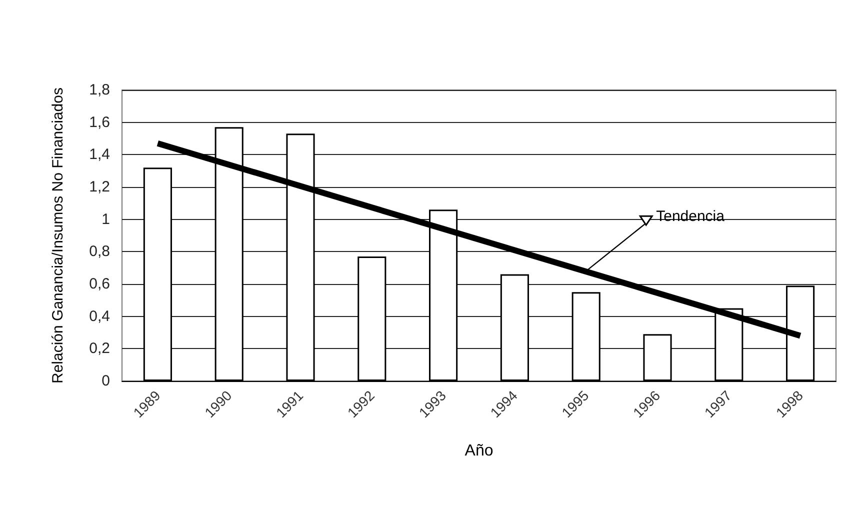 This screenshot has height=508, width=854. I want to click on y-axis-title: Relación Ganancia/Insumos No Financiados, so click(58, 236).